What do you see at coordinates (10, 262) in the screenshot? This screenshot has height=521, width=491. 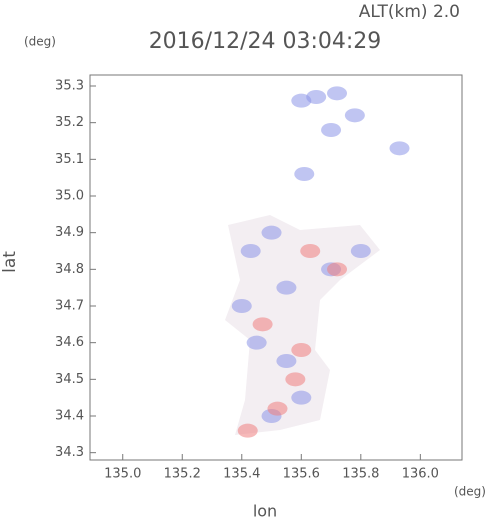 I see `y-axis-label: lat` at bounding box center [10, 262].